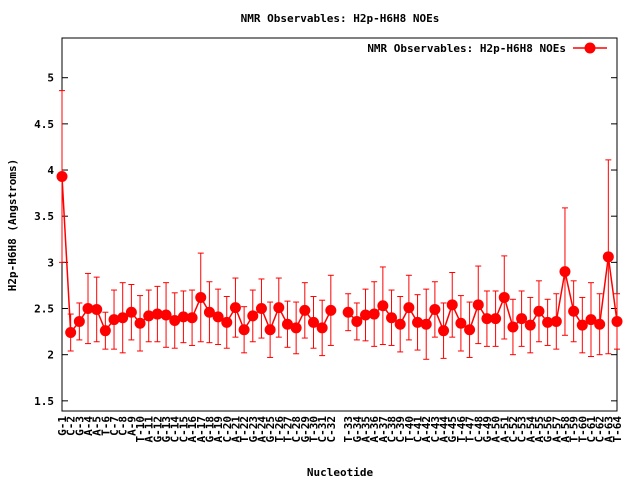  I want to click on x-tick-label: C-15, so click(183, 429).